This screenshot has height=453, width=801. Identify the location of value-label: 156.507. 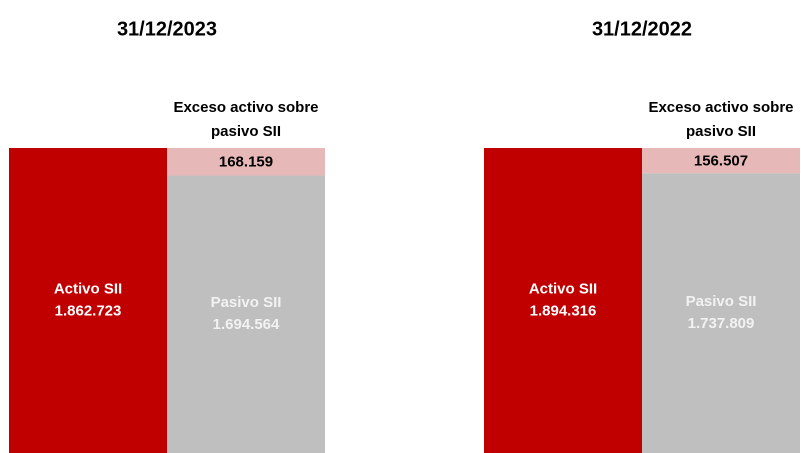
(721, 161).